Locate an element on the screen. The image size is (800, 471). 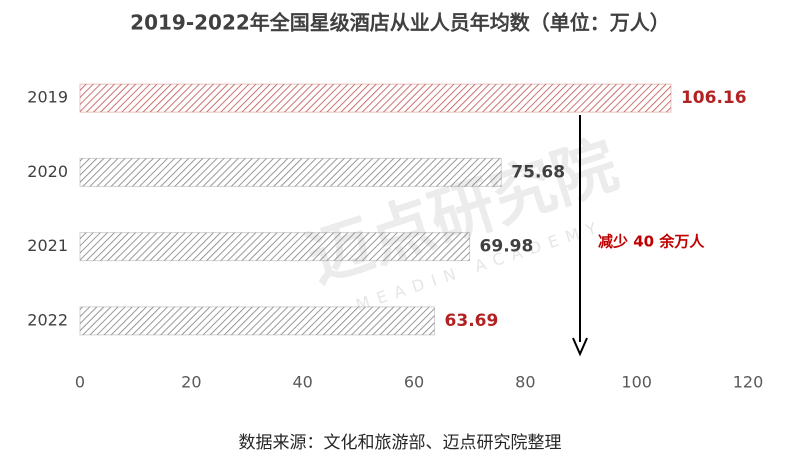
value-label: 63.69 is located at coordinates (472, 321).